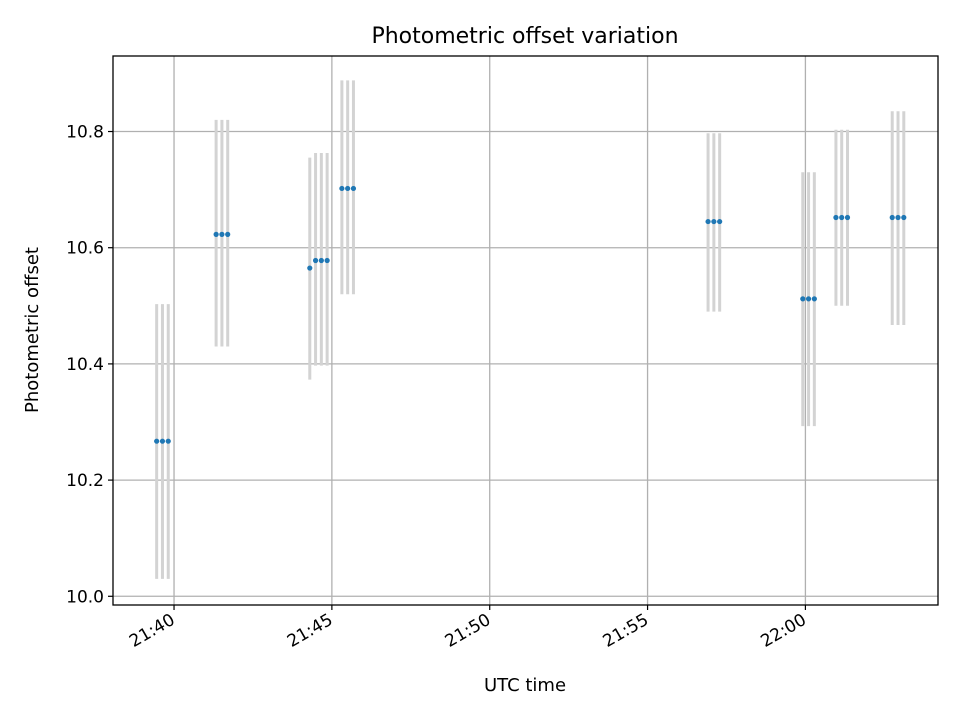 This screenshot has width=960, height=720. I want to click on chart-title: Photometric offset variation, so click(524, 36).